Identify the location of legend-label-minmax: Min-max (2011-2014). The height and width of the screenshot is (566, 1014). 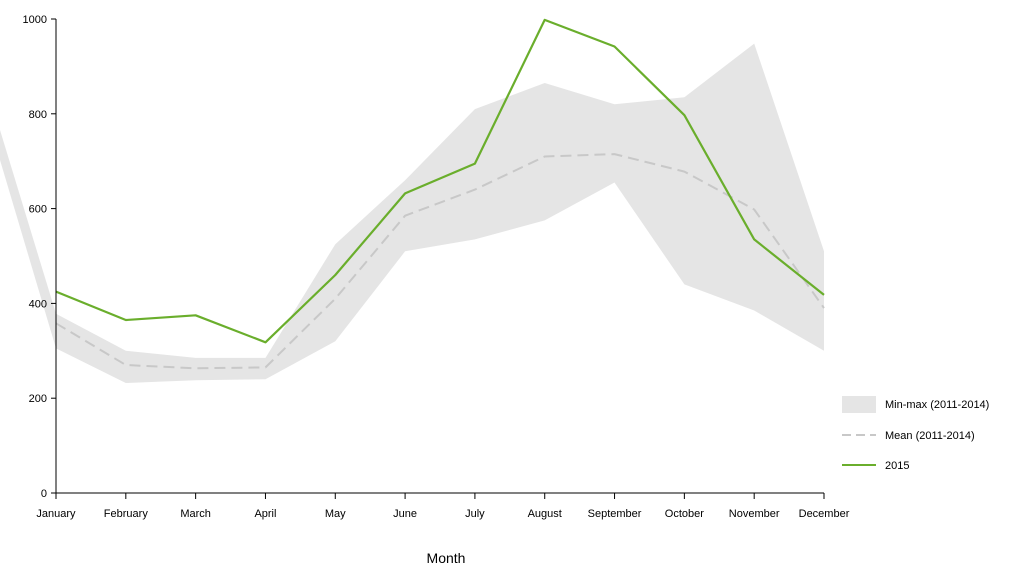
(937, 405).